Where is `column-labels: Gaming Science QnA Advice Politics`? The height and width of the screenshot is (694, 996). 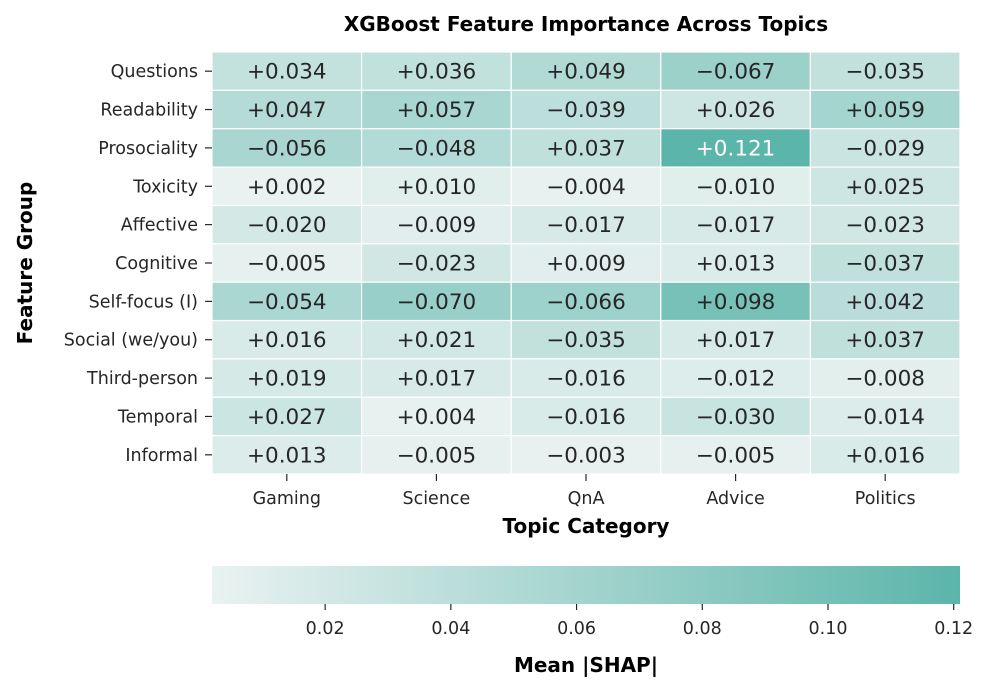 column-labels: Gaming Science QnA Advice Politics is located at coordinates (584, 491).